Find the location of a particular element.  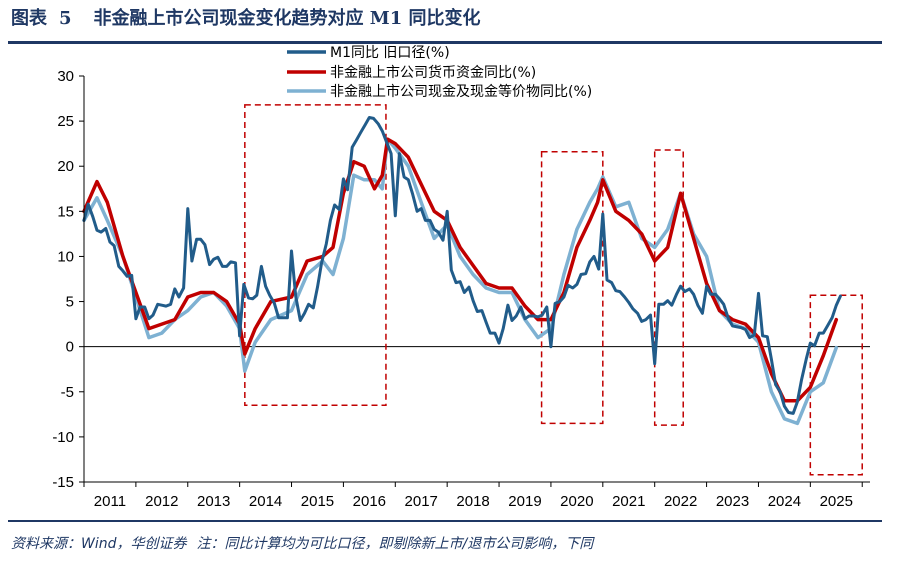

x-tick-label: 2011 is located at coordinates (110, 501).